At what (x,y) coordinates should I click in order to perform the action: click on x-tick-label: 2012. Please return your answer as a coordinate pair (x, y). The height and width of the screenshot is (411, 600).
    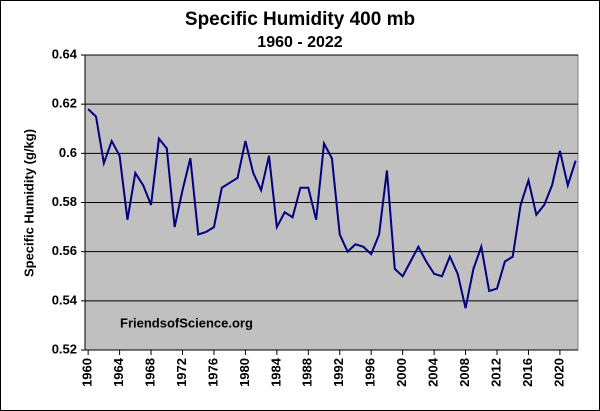
    Looking at the image, I should click on (495, 372).